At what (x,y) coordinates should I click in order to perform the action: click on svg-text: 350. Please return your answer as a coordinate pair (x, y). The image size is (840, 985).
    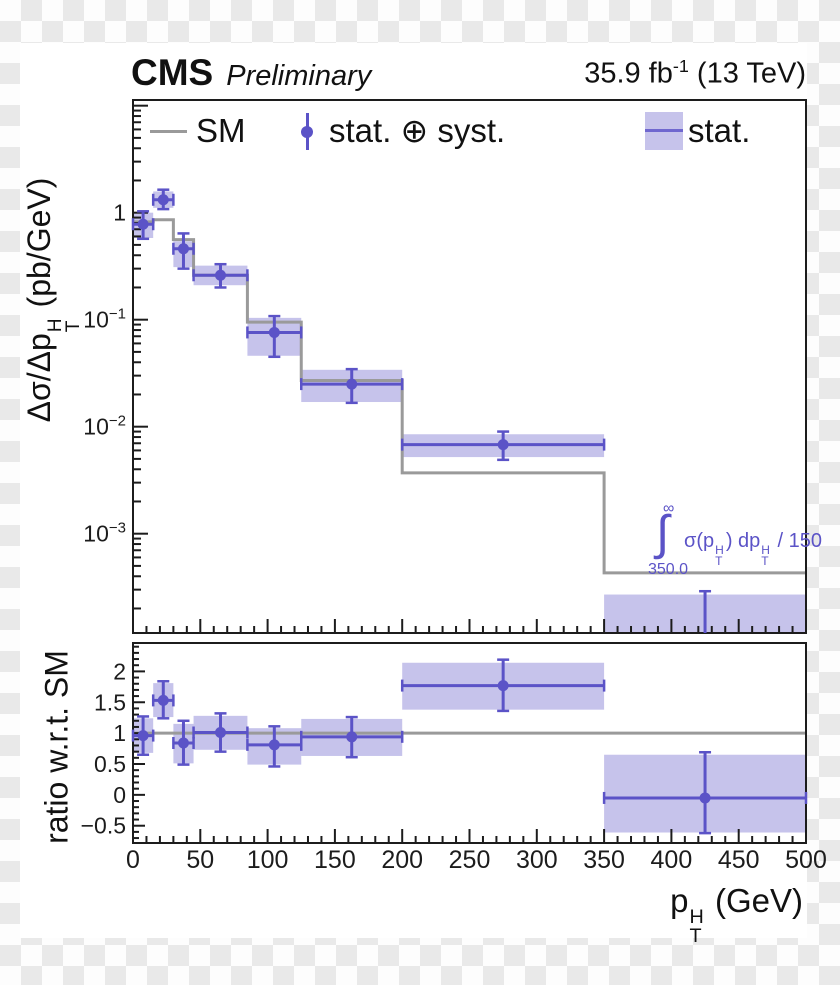
    Looking at the image, I should click on (604, 860).